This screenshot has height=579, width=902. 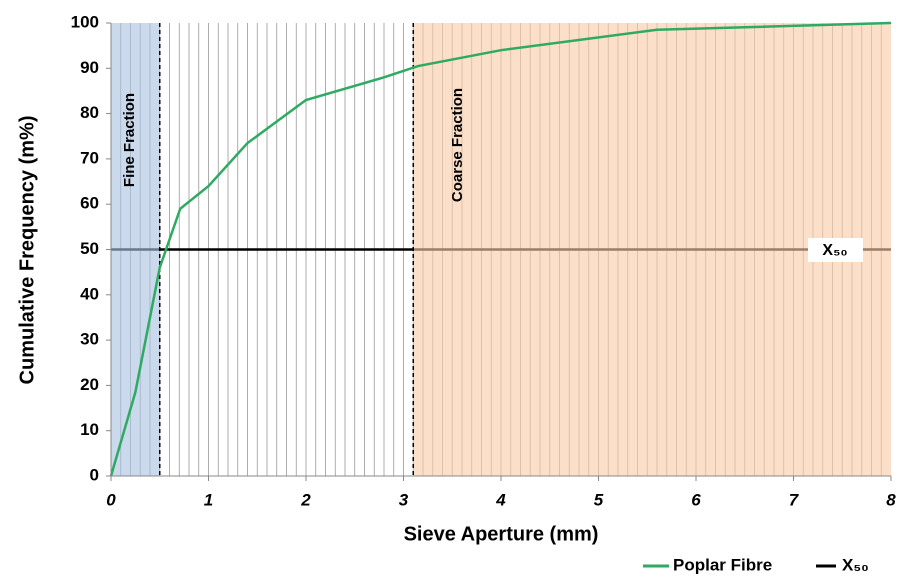 I want to click on x-tick-label: 0, so click(x=111, y=499).